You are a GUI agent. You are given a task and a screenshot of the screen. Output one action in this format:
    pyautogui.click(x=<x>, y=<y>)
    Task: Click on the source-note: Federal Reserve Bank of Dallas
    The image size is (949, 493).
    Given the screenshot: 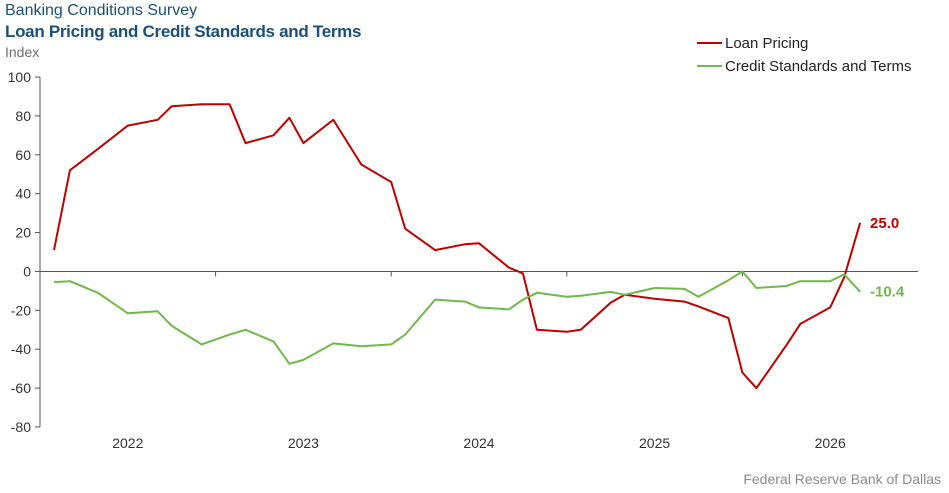 What is the action you would take?
    pyautogui.click(x=842, y=479)
    